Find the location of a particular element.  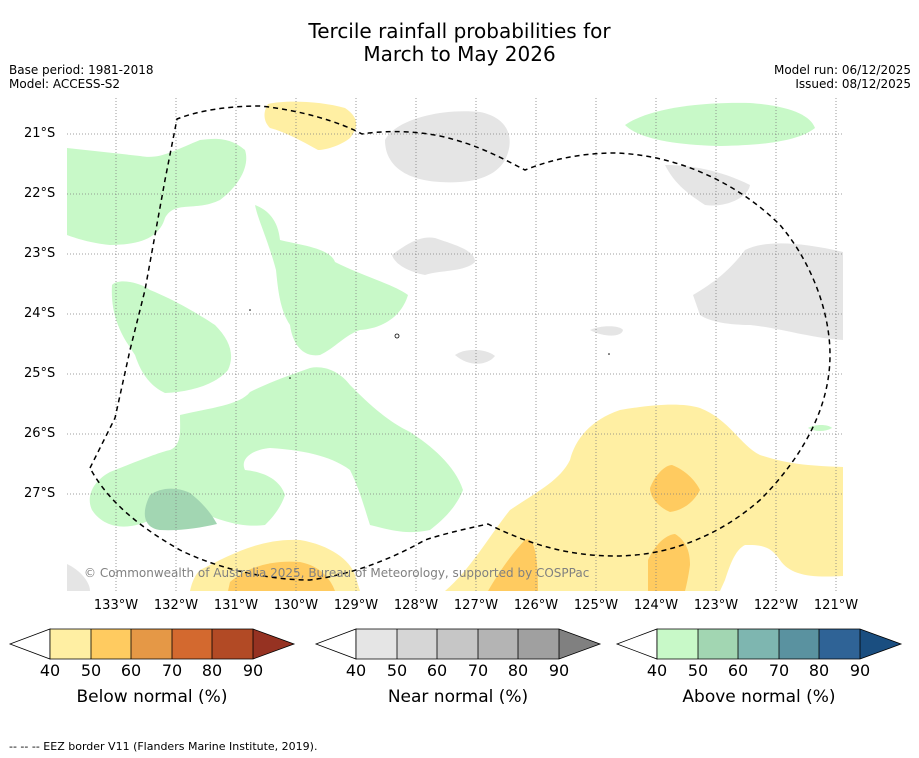

lat-label: 24°S is located at coordinates (40, 313).